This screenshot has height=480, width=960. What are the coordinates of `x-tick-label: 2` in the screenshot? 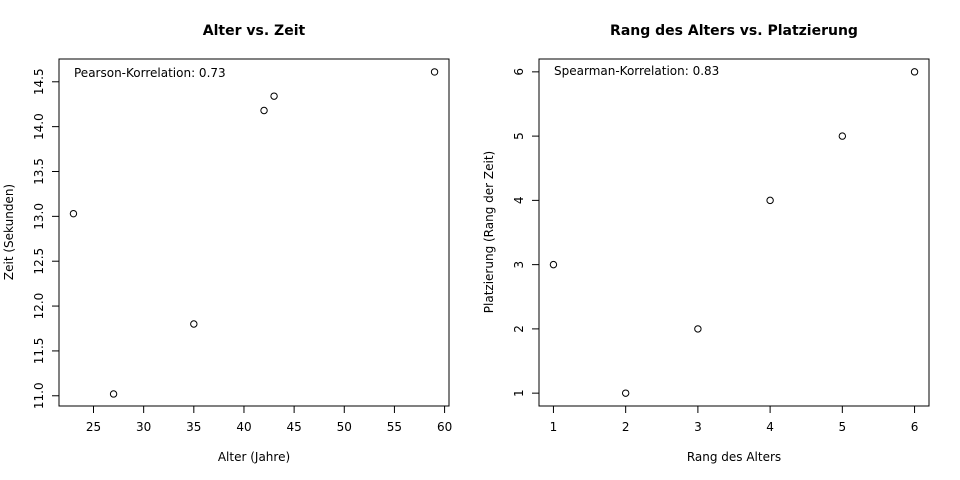 It's located at (626, 427).